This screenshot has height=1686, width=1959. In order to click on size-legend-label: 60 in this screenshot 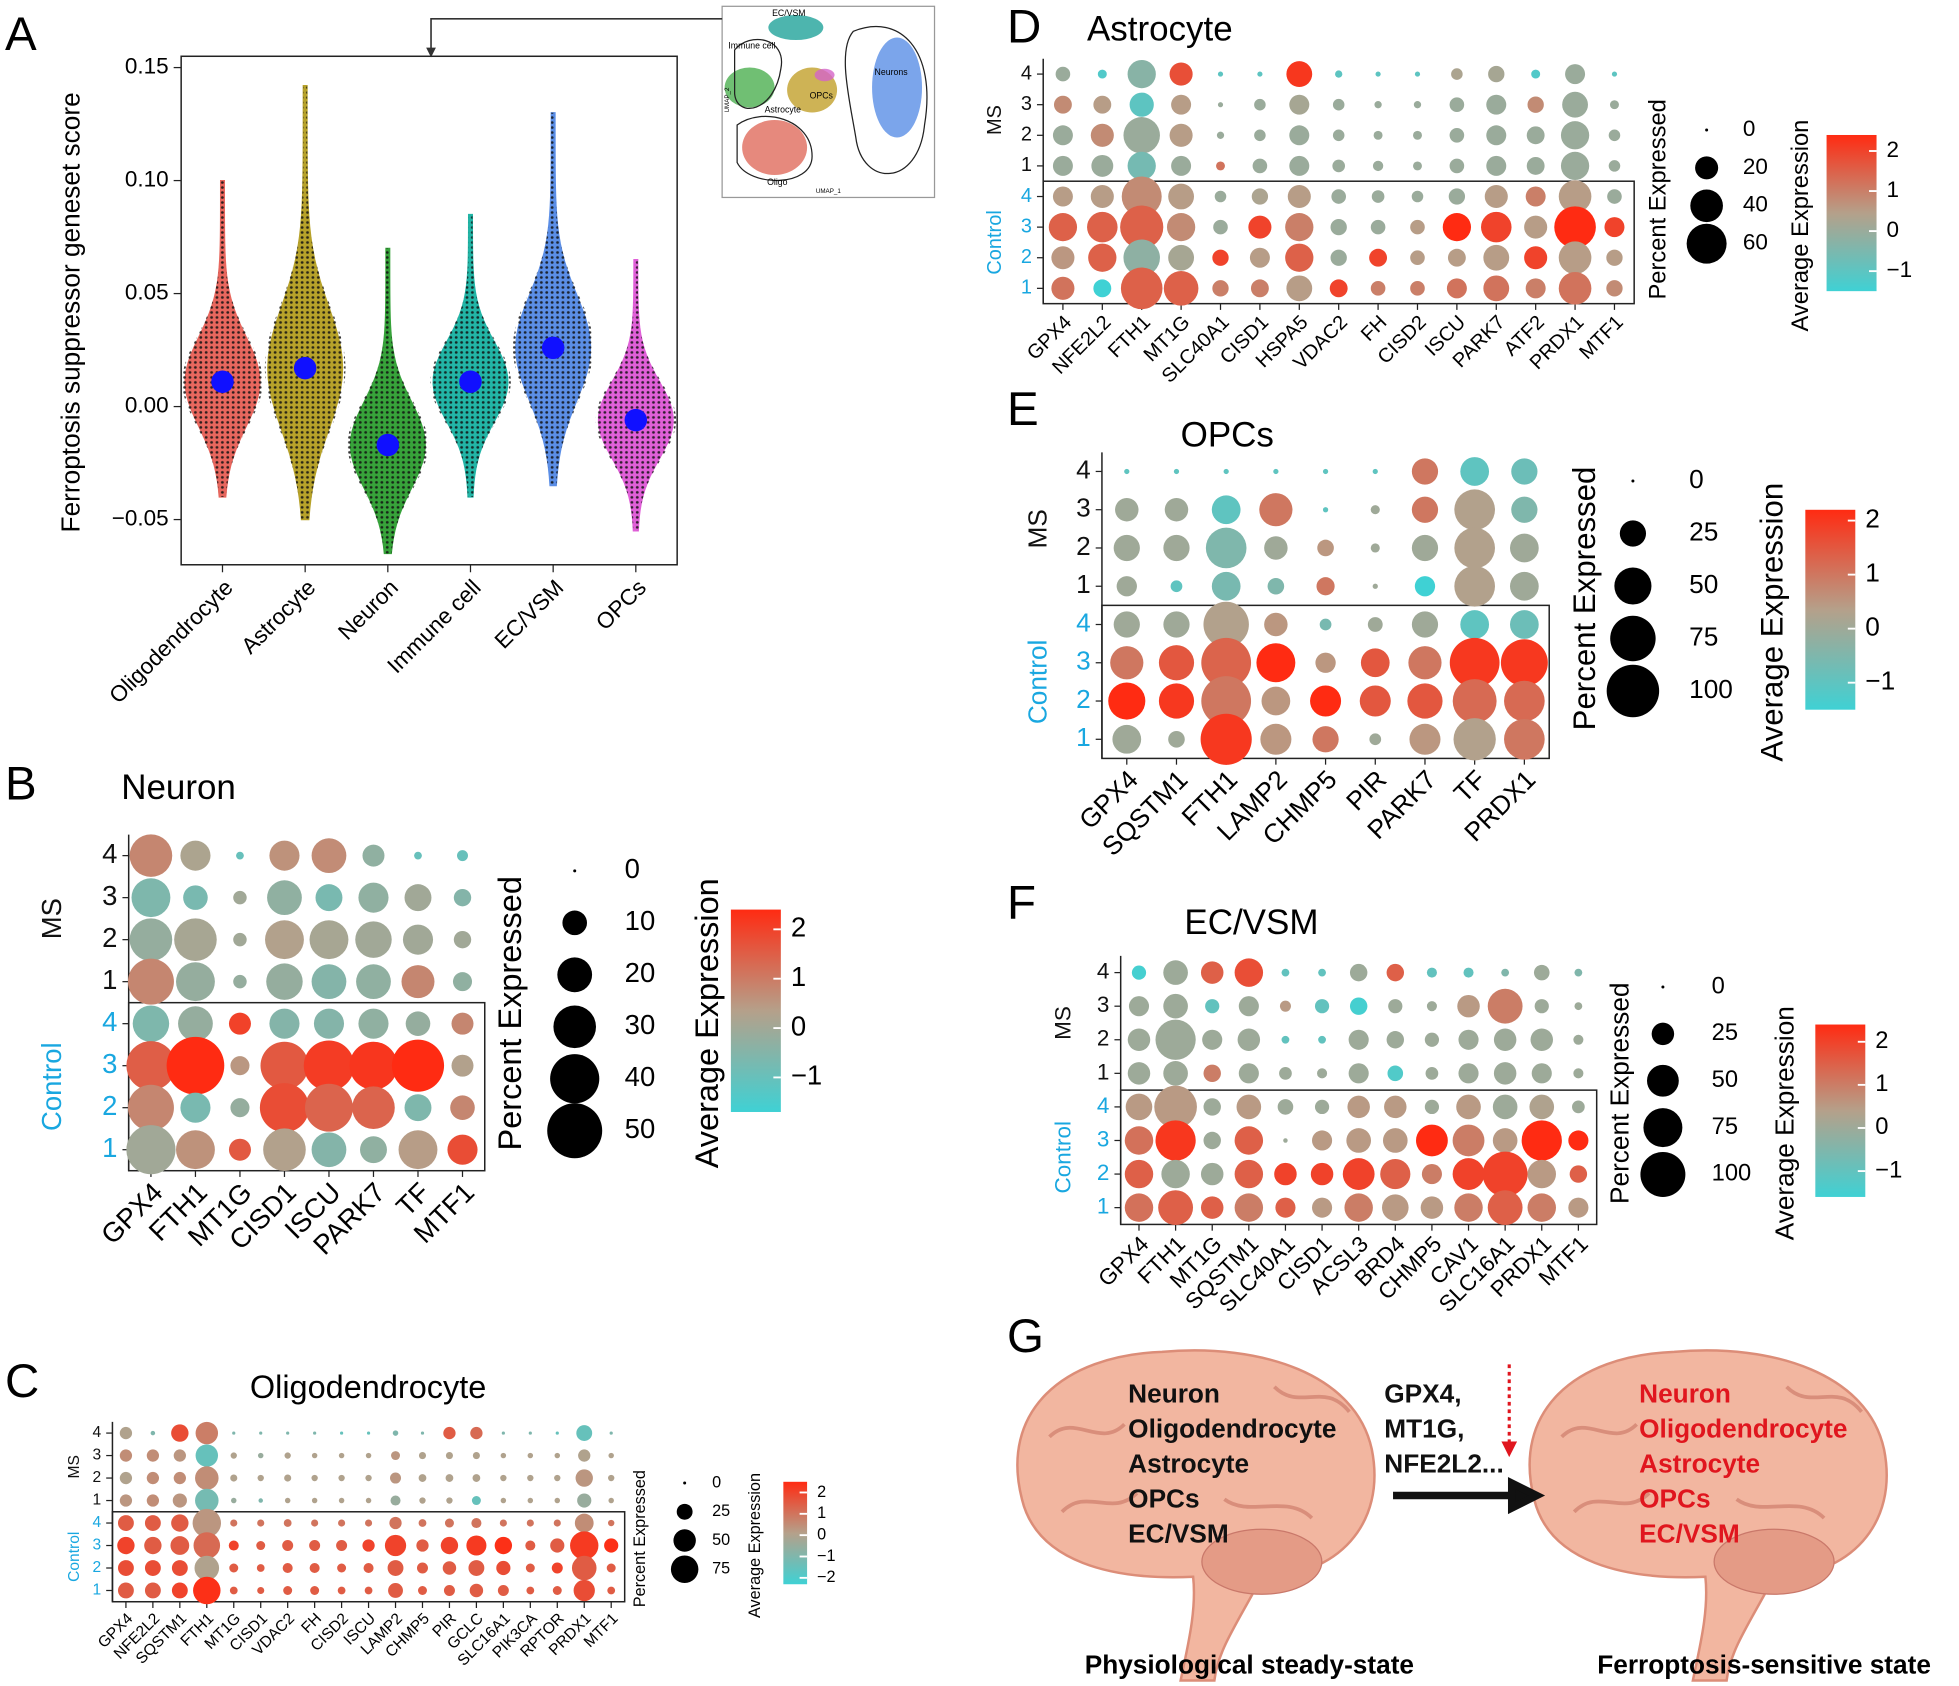, I will do `click(1755, 242)`.